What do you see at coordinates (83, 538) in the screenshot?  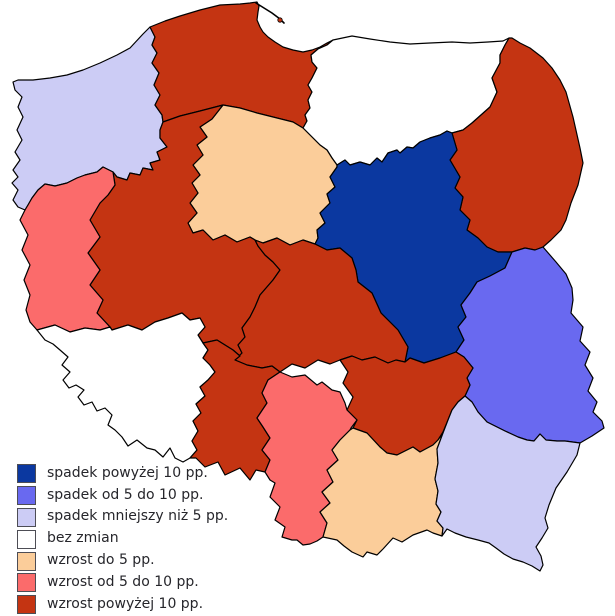 I see `legend-label: bez zmian` at bounding box center [83, 538].